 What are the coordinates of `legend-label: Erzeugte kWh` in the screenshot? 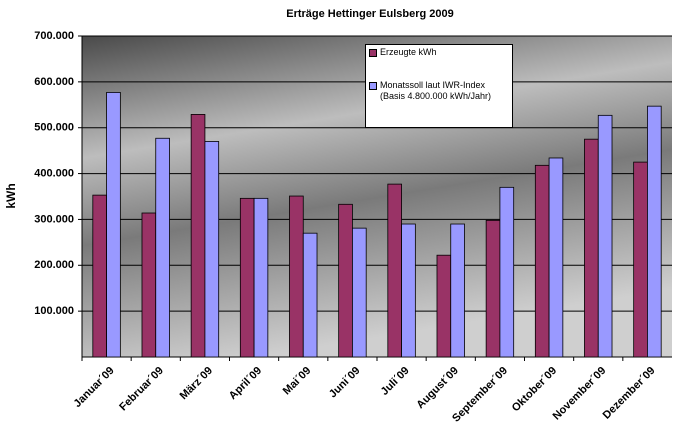 It's located at (408, 52).